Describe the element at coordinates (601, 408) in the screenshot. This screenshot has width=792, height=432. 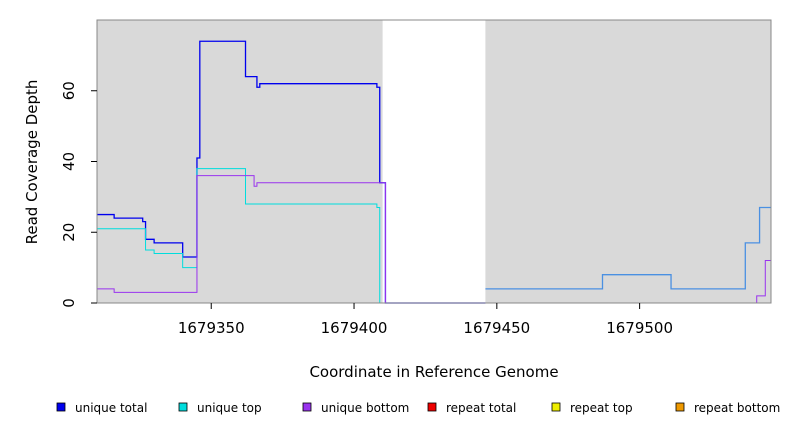
I see `legend-label: repeat top` at that location.